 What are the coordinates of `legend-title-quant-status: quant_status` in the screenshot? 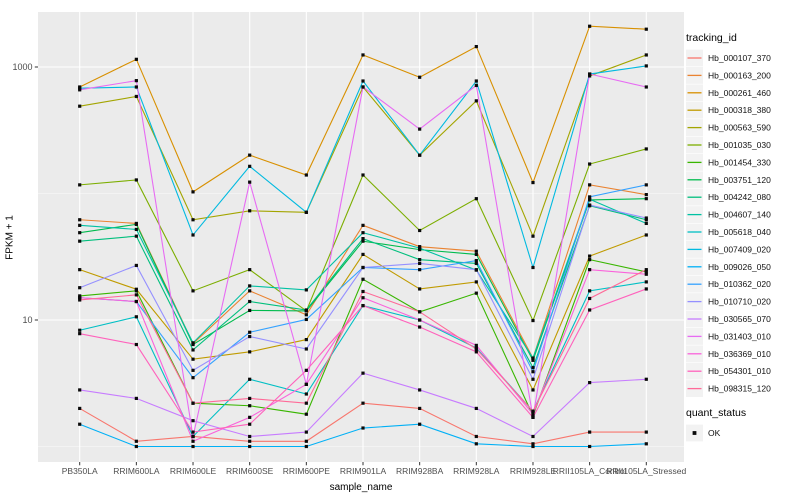 It's located at (716, 413).